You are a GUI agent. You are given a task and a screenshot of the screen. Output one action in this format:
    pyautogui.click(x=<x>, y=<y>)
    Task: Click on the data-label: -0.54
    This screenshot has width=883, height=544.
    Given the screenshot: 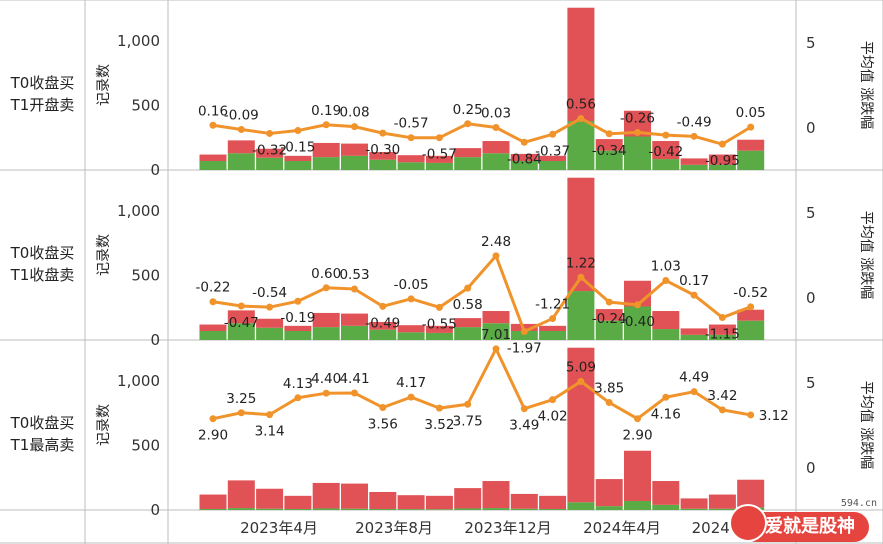 What is the action you would take?
    pyautogui.click(x=269, y=293)
    